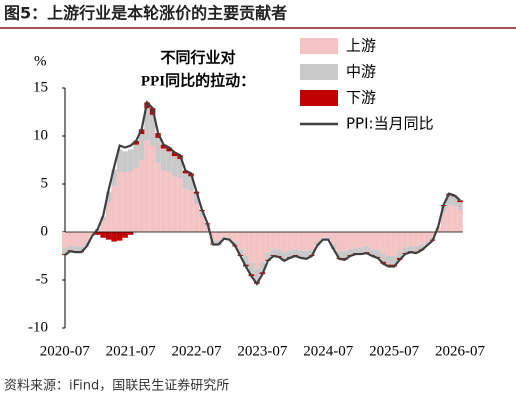  What do you see at coordinates (361, 72) in the screenshot?
I see `legend-label: 中游` at bounding box center [361, 72].